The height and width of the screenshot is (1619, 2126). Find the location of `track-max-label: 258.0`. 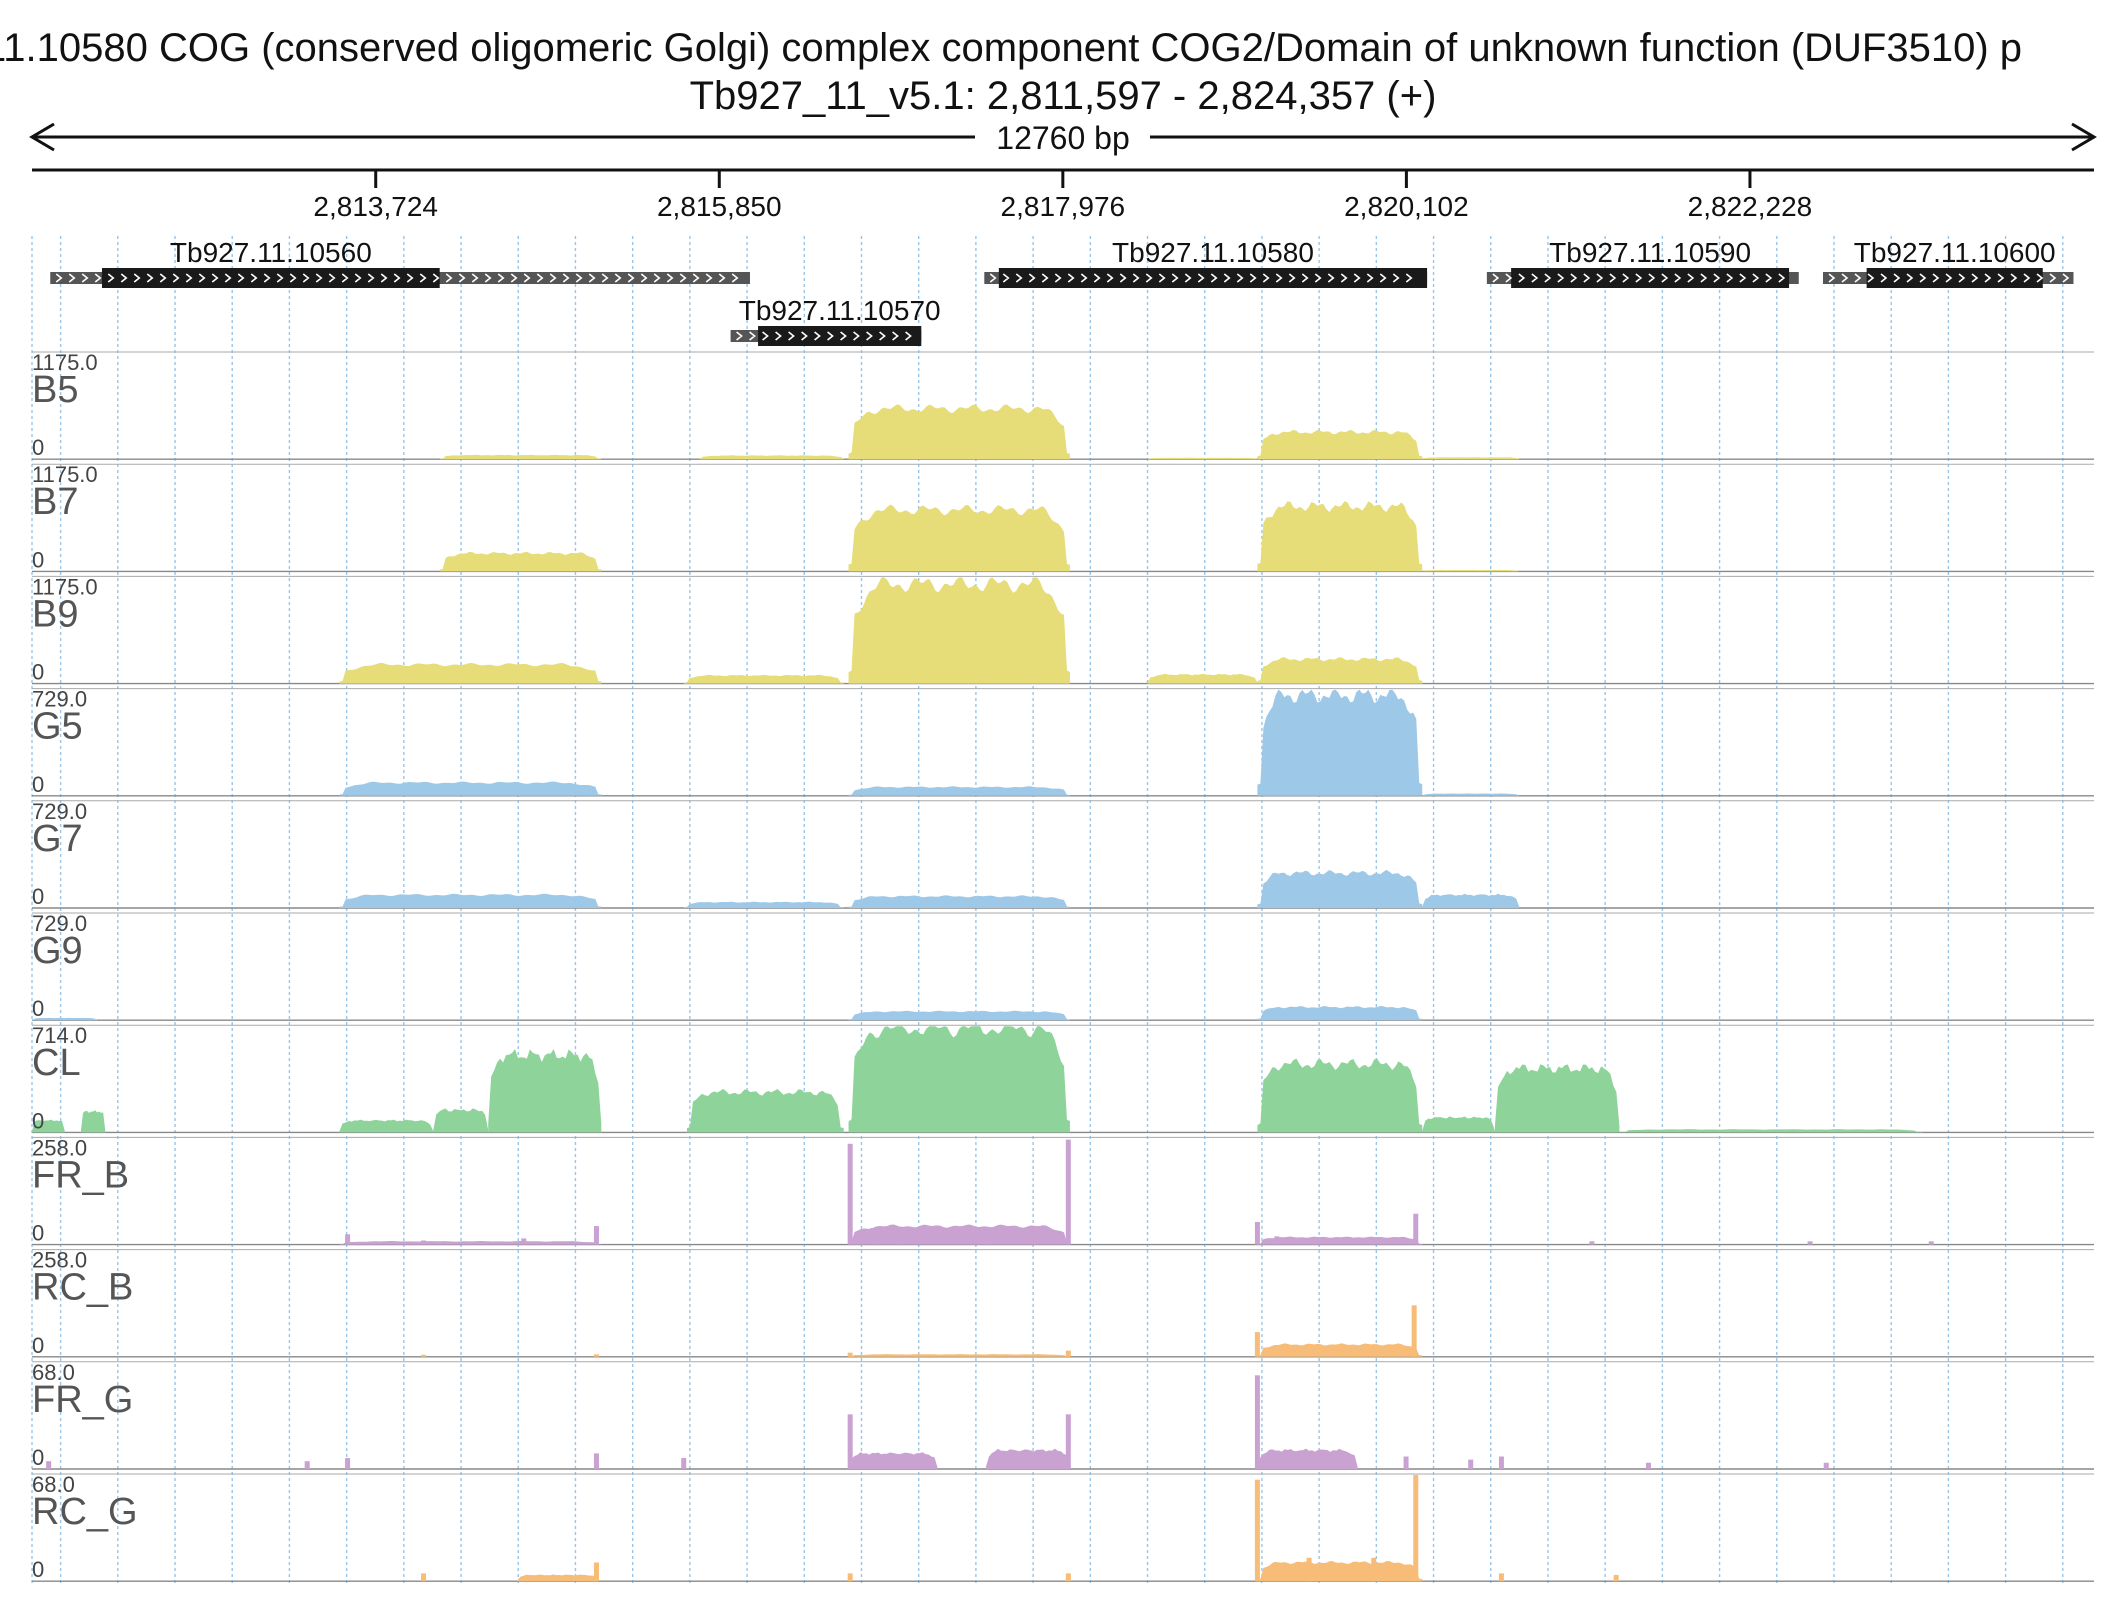

track-max-label: 258.0 is located at coordinates (59, 1147).